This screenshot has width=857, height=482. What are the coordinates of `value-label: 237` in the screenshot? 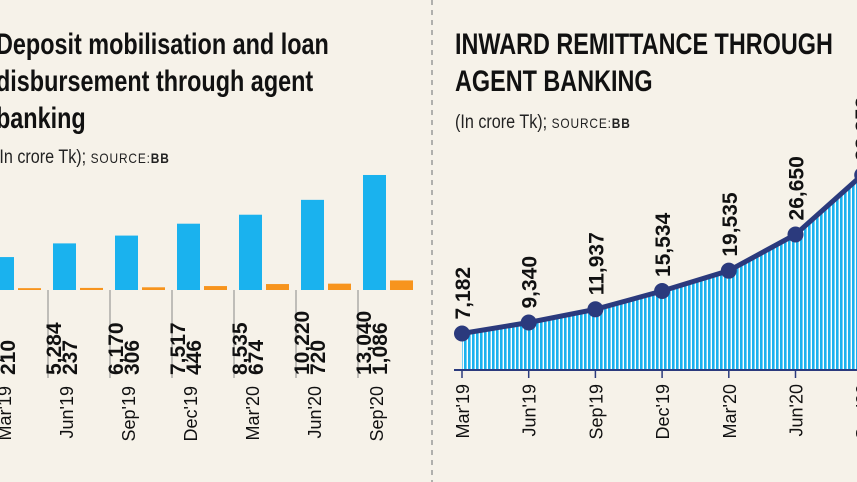 It's located at (70, 357).